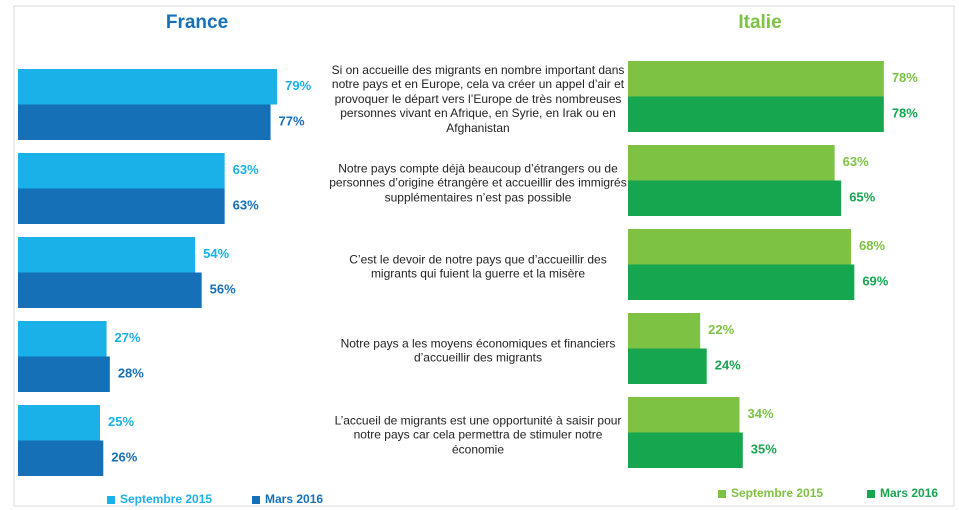 The height and width of the screenshot is (510, 959). What do you see at coordinates (128, 337) in the screenshot?
I see `value-label: 27%` at bounding box center [128, 337].